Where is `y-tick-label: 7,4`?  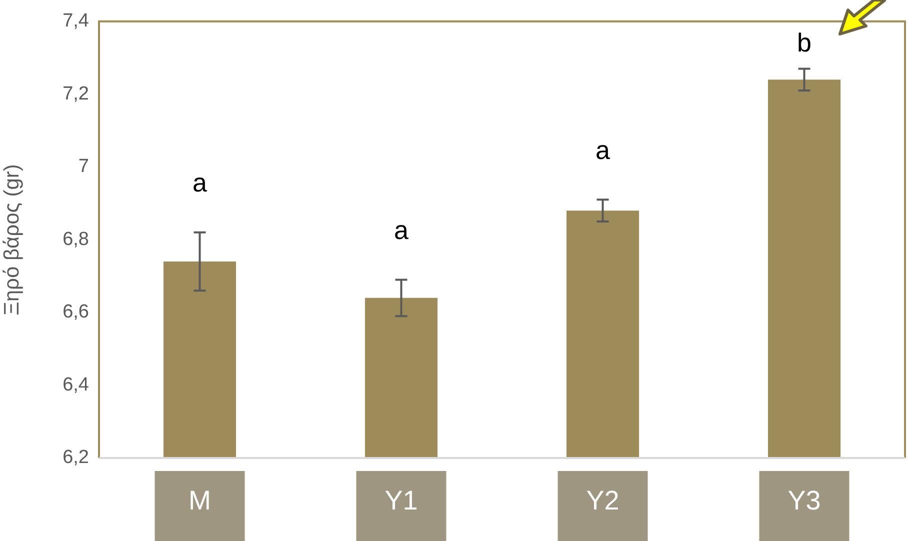
y-tick-label: 7,4 is located at coordinates (76, 21).